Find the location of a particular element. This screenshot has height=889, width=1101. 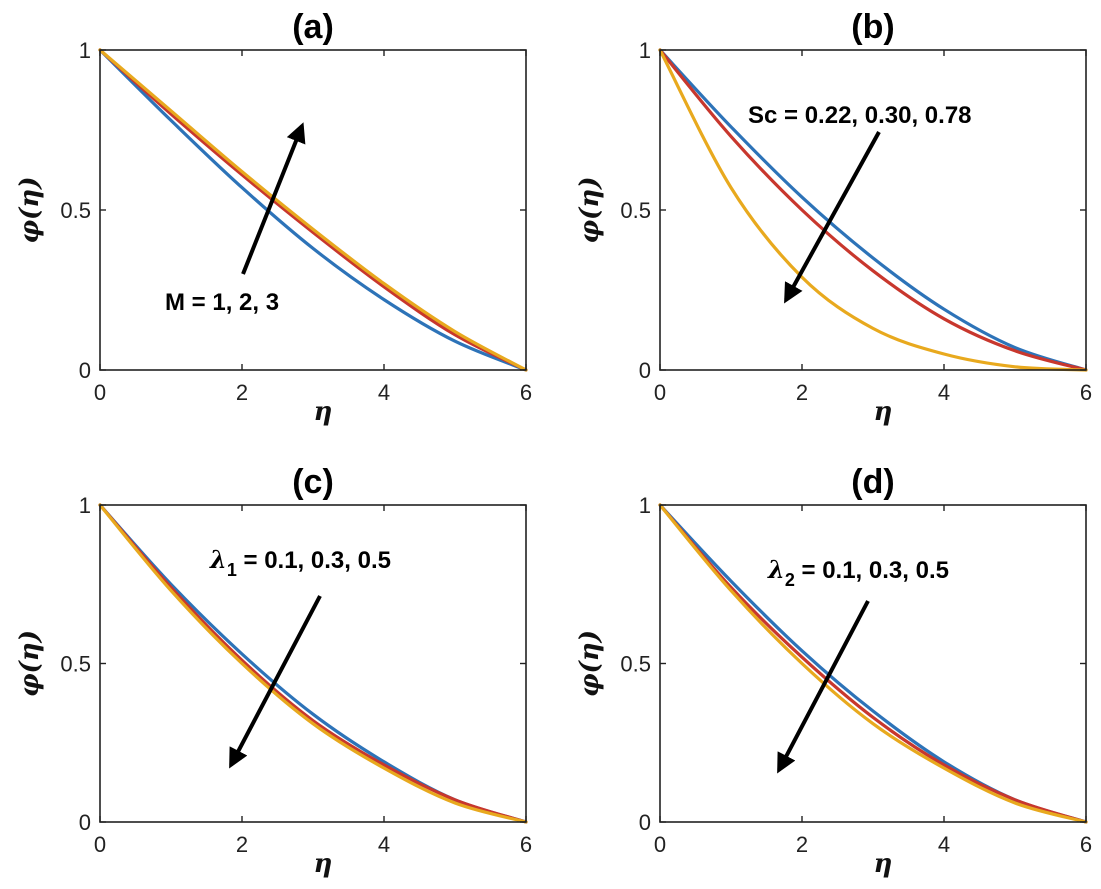

panel-c-ylabel: φ(η) is located at coordinates (30, 663).